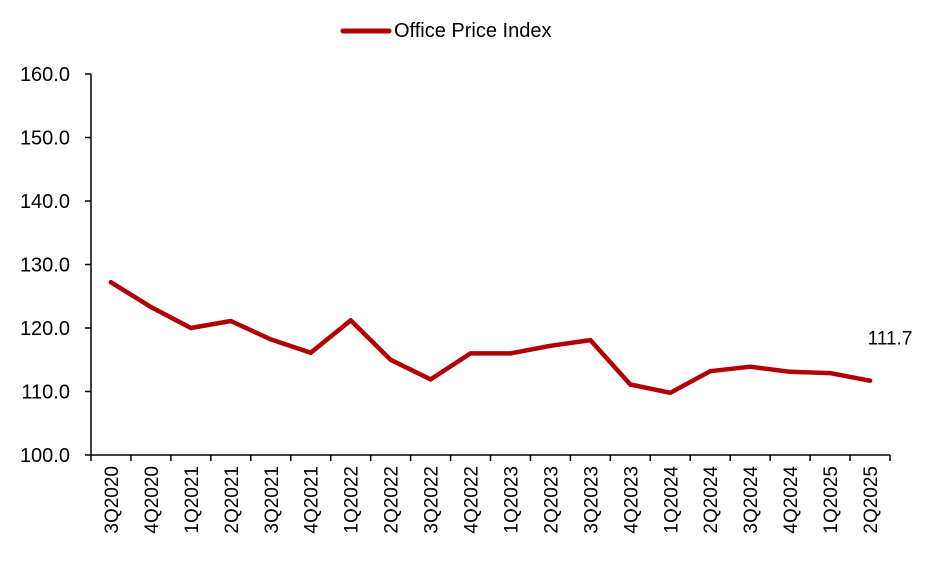  I want to click on x-tick-label: 4Q2023, so click(631, 500).